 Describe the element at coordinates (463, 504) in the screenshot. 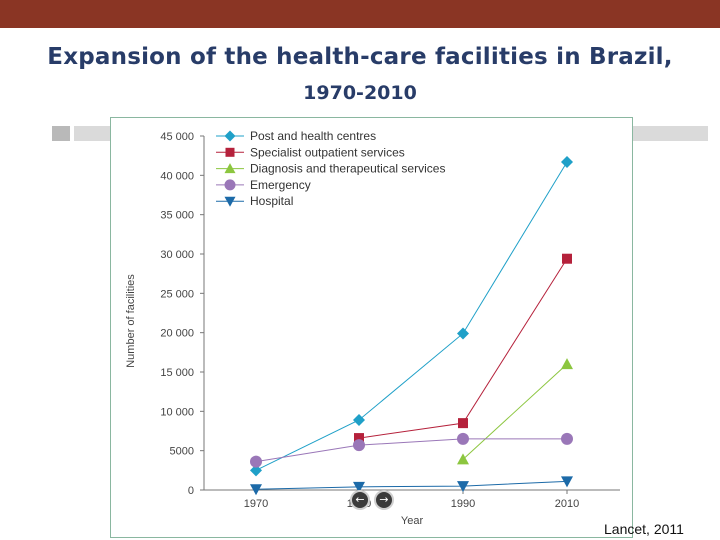

I see `x-tick-label: 1990` at that location.